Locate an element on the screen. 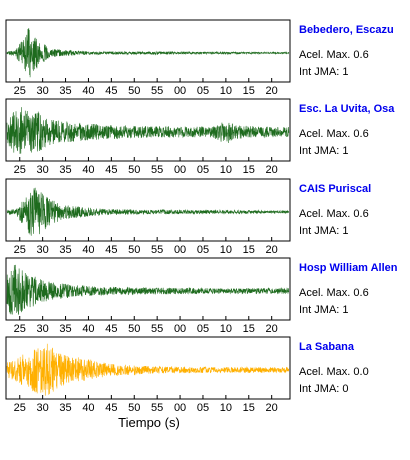 The width and height of the screenshot is (410, 460). max-acceleration-label: Acel. Max. 0.0 is located at coordinates (334, 372).